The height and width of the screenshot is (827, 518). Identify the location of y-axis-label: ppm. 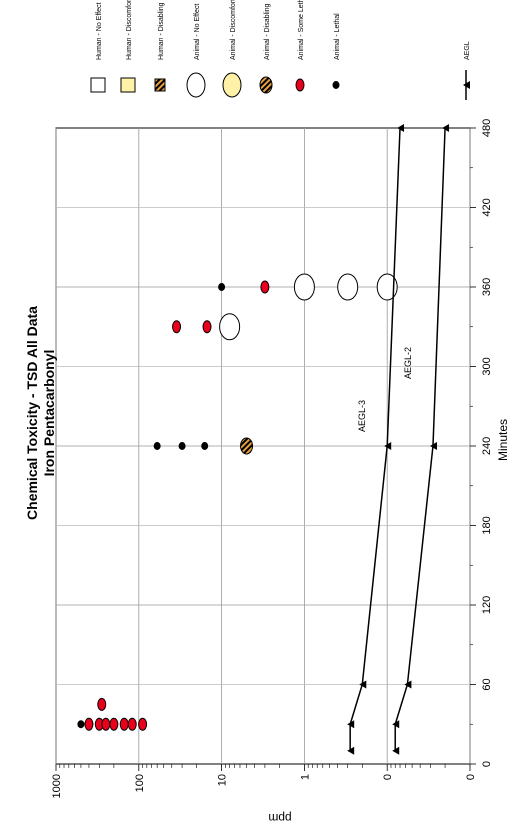
(279, 818).